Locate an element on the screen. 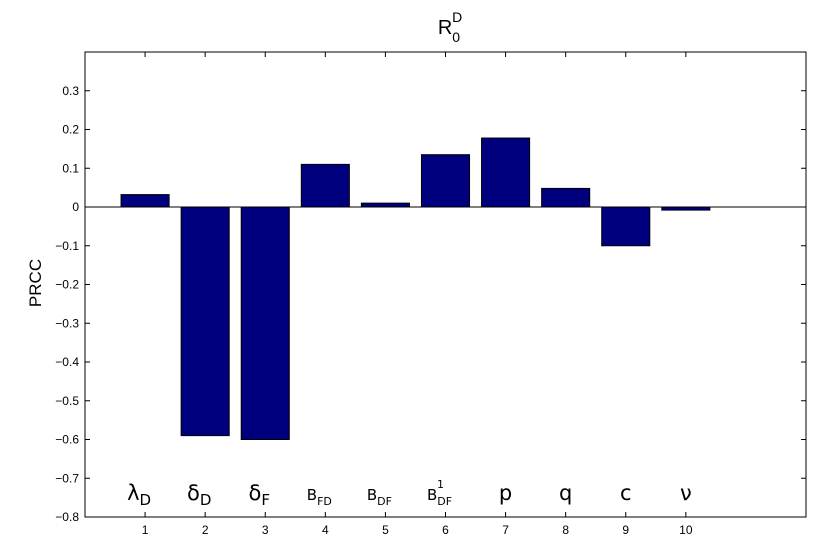 This screenshot has height=537, width=819. parameter-label-7: p is located at coordinates (505, 493).